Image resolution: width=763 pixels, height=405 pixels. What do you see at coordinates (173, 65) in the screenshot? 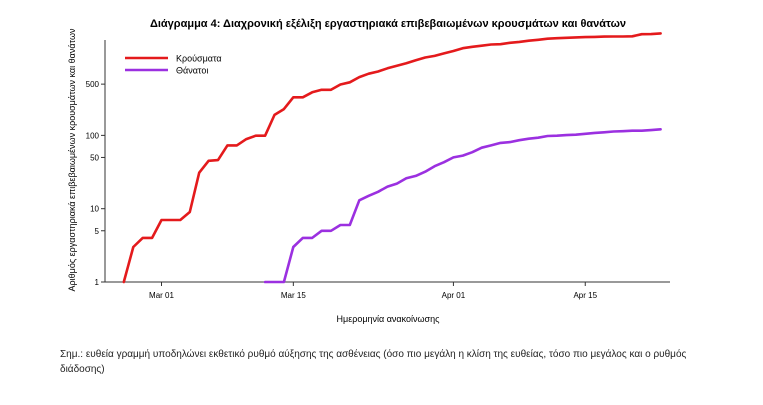
I see `legend: Κρούσματα Θάνατοι` at bounding box center [173, 65].